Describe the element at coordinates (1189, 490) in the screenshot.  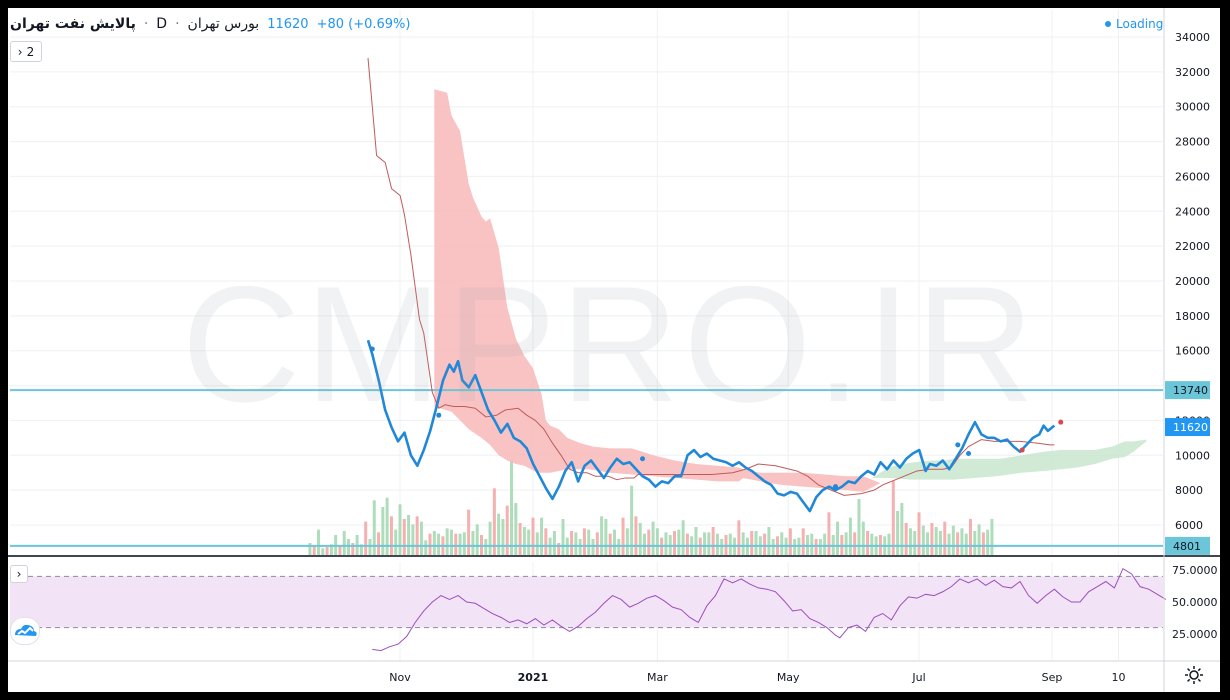
I see `price-axis-label: 8000` at that location.